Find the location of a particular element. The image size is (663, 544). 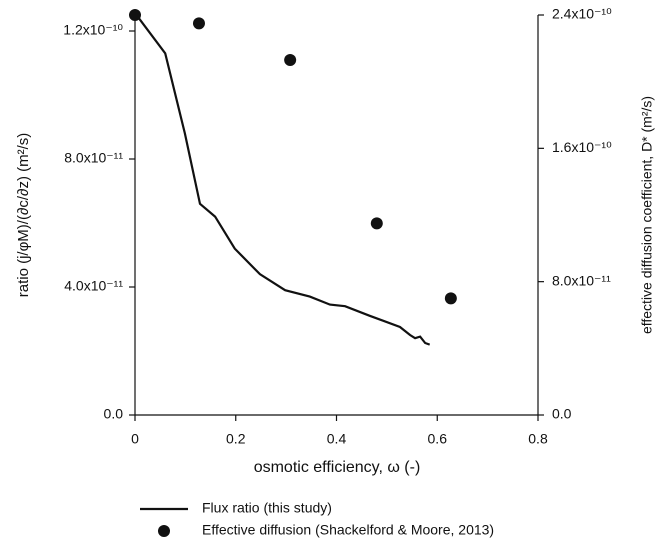

y2-tick-label: 0.0 is located at coordinates (562, 414).